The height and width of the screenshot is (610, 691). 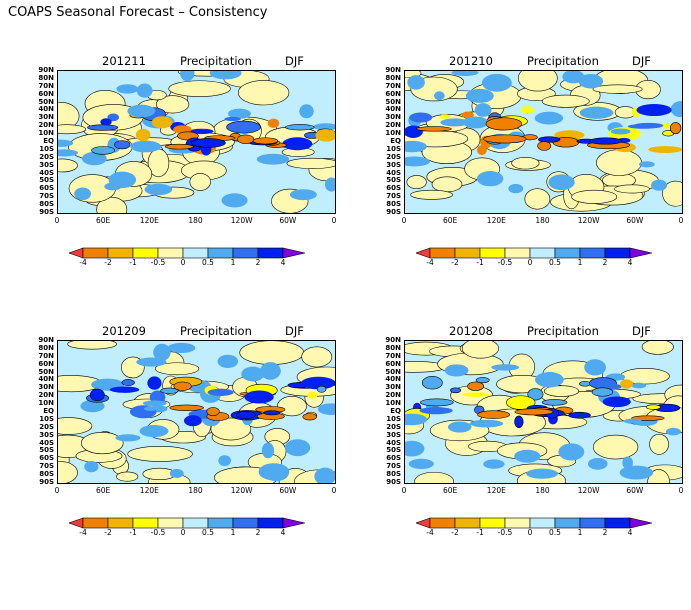 What do you see at coordinates (393, 442) in the screenshot?
I see `latitude-tick-label: 40S` at bounding box center [393, 442].